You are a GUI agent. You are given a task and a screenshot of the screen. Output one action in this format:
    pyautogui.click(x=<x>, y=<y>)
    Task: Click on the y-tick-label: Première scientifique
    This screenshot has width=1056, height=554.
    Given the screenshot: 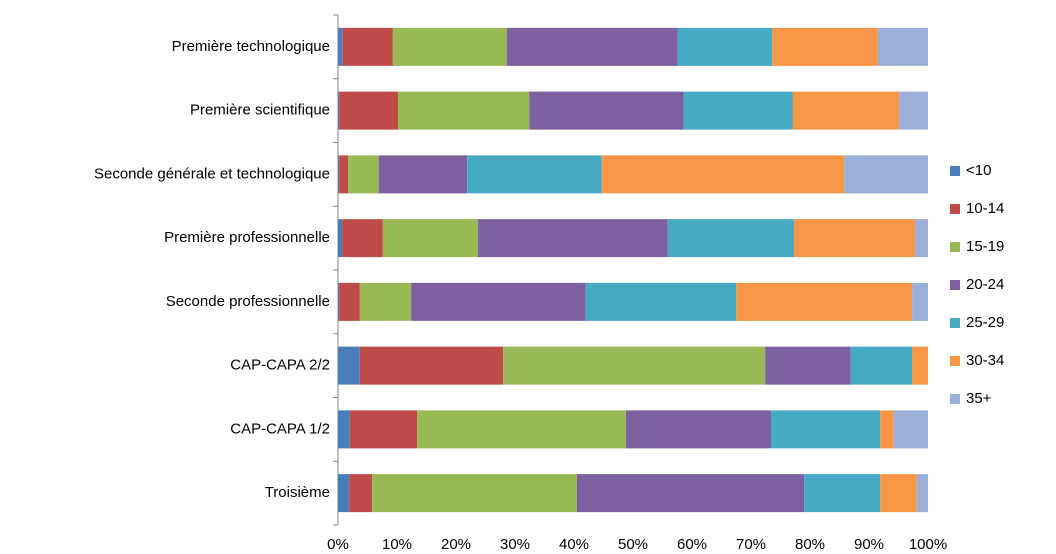 What is the action you would take?
    pyautogui.click(x=260, y=110)
    